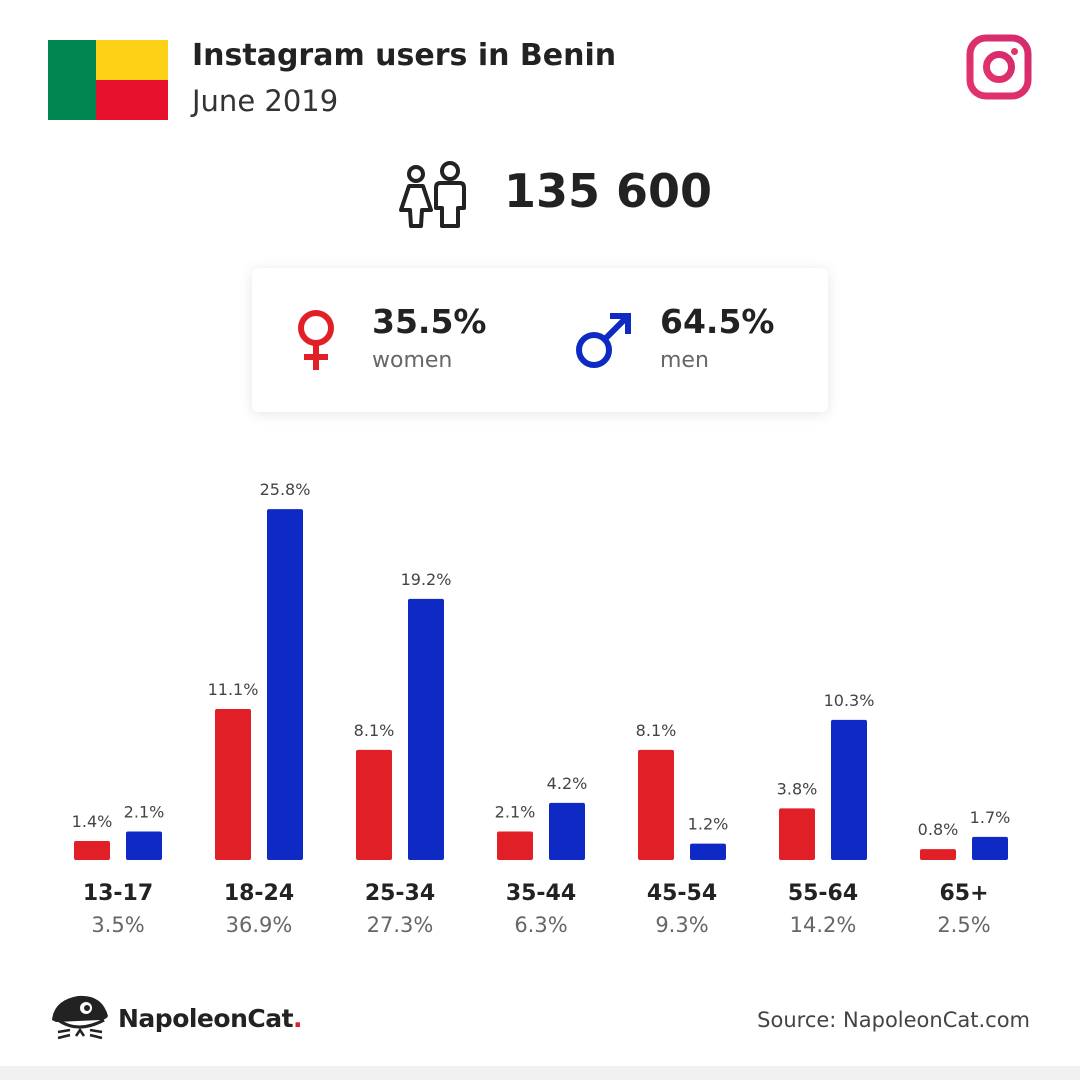 This screenshot has height=1080, width=1080. Describe the element at coordinates (938, 854) in the screenshot. I see `bar-women-65+` at that location.